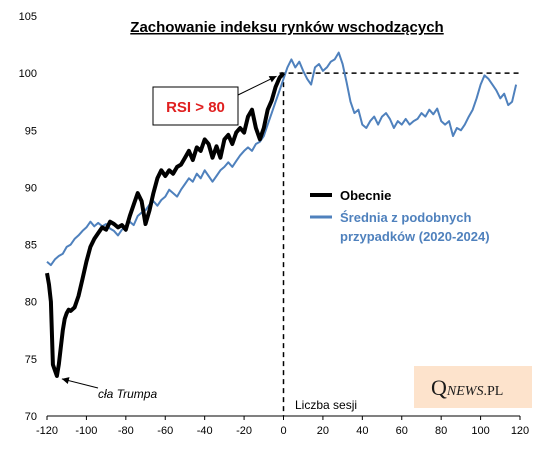 This screenshot has width=547, height=449. I want to click on rsi-annotation-arrow, so click(257, 85).